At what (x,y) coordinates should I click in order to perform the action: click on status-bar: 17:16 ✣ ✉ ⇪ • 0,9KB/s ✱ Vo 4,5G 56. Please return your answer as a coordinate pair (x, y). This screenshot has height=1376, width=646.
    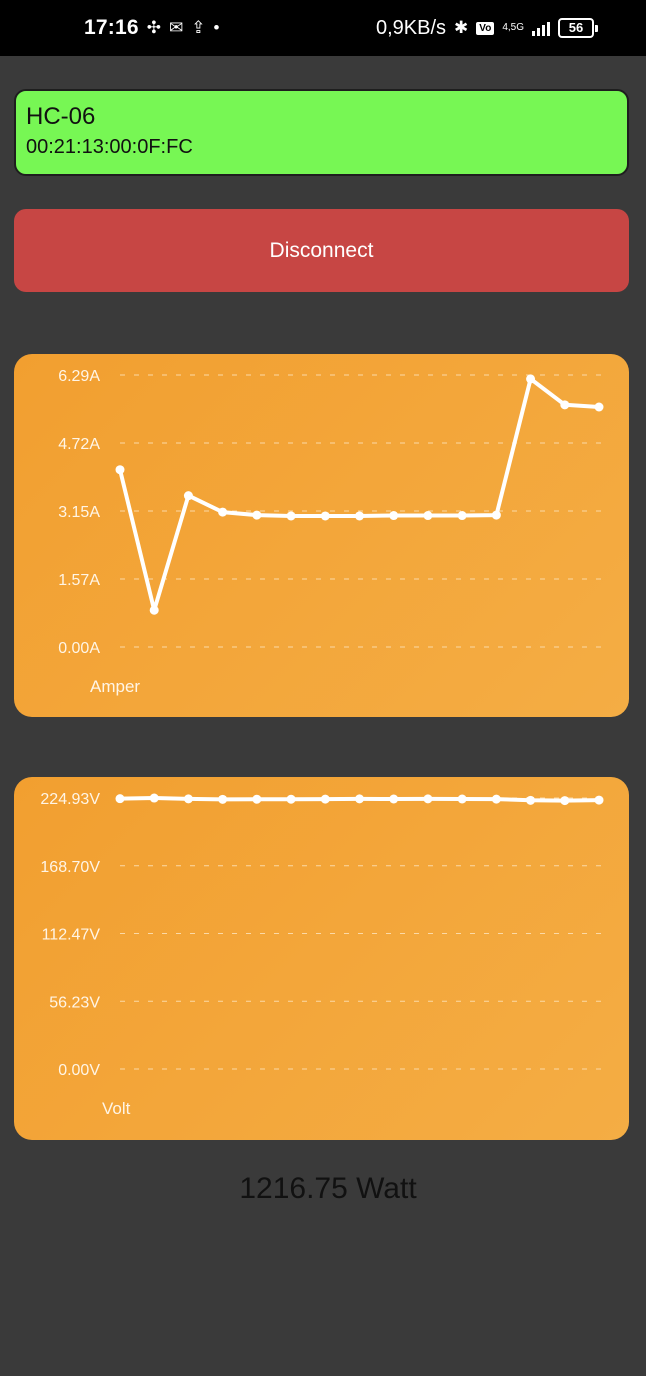
    Looking at the image, I should click on (323, 28).